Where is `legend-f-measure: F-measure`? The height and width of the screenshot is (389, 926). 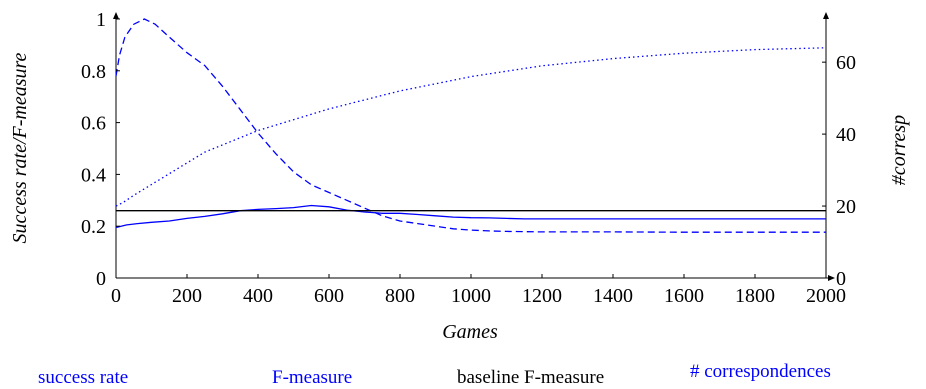 legend-f-measure: F-measure is located at coordinates (312, 377).